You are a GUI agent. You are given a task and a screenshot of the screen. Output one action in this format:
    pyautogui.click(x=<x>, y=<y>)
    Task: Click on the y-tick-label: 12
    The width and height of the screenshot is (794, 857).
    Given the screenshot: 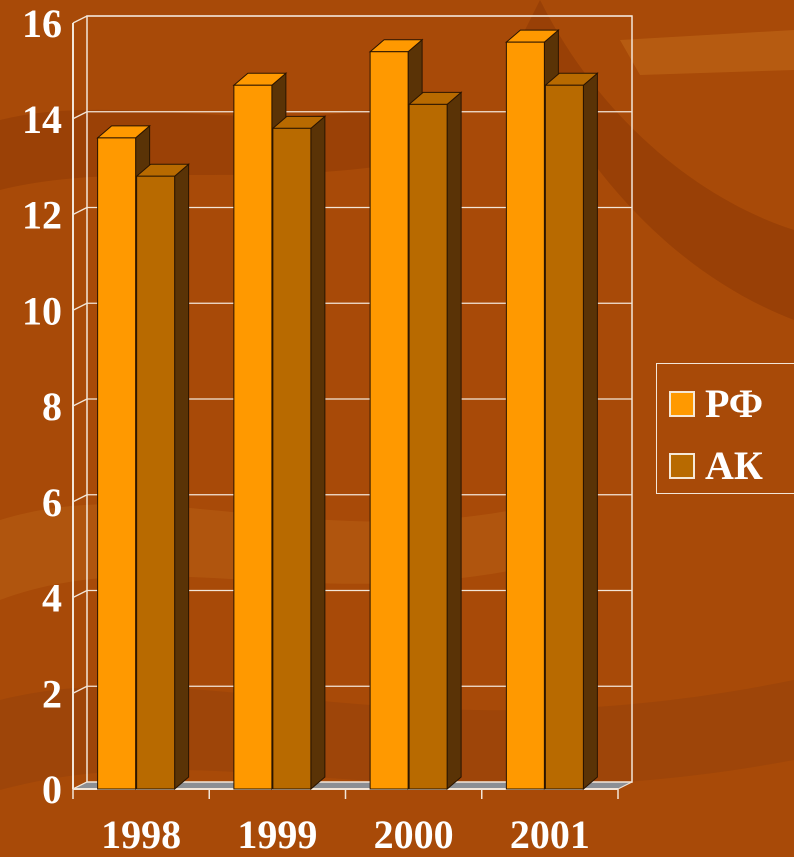 What is the action you would take?
    pyautogui.click(x=42, y=215)
    